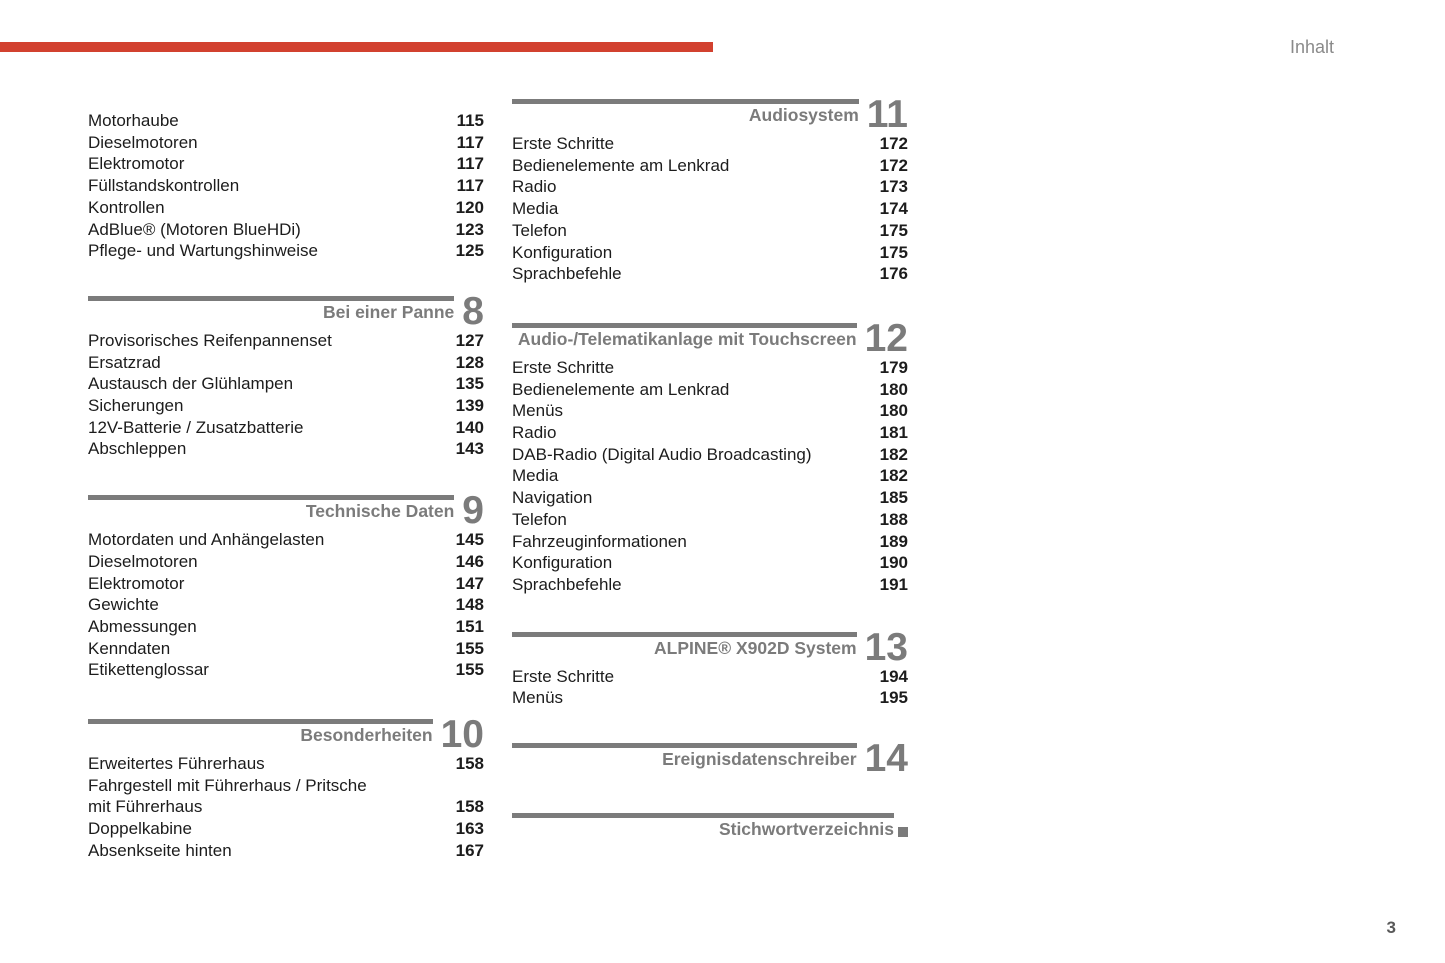 The height and width of the screenshot is (963, 1445). Describe the element at coordinates (136, 583) in the screenshot. I see `toc-entry-label: Elektromotor` at that location.